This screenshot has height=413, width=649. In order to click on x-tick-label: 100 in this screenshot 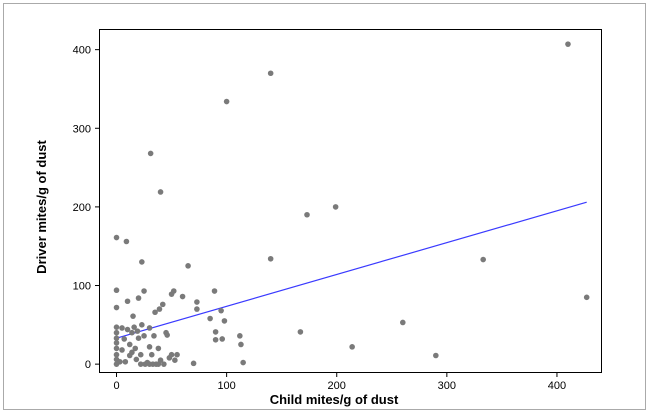, I will do `click(226, 386)`.